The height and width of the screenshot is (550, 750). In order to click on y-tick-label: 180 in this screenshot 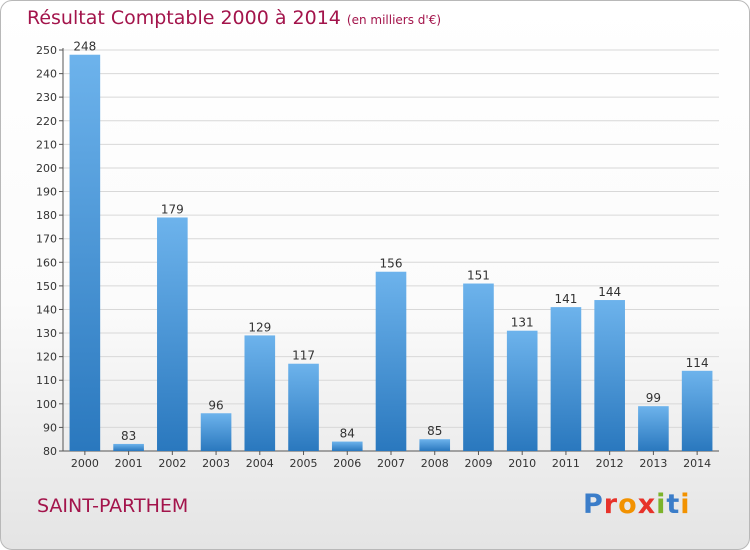, I will do `click(46, 215)`.